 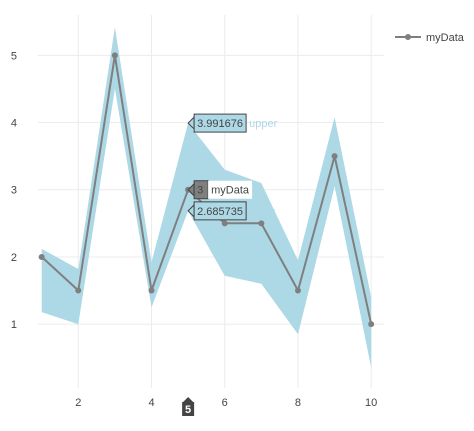 What do you see at coordinates (445, 38) in the screenshot?
I see `legend-label: myData` at bounding box center [445, 38].